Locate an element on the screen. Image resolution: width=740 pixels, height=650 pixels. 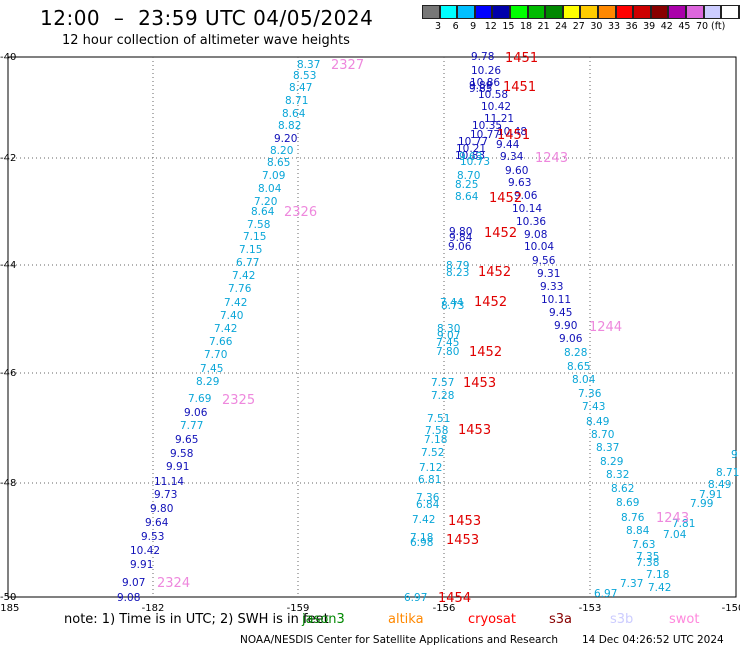
wave-height-value: 10.42 is located at coordinates (496, 107).